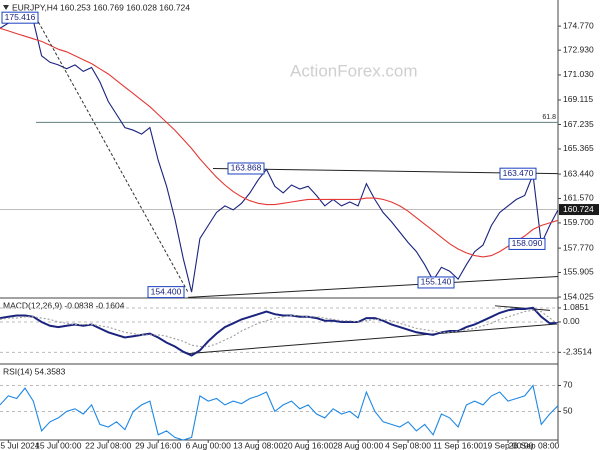 The image size is (600, 450). Describe the element at coordinates (577, 352) in the screenshot. I see `y-tick-label: -2.3514` at that location.